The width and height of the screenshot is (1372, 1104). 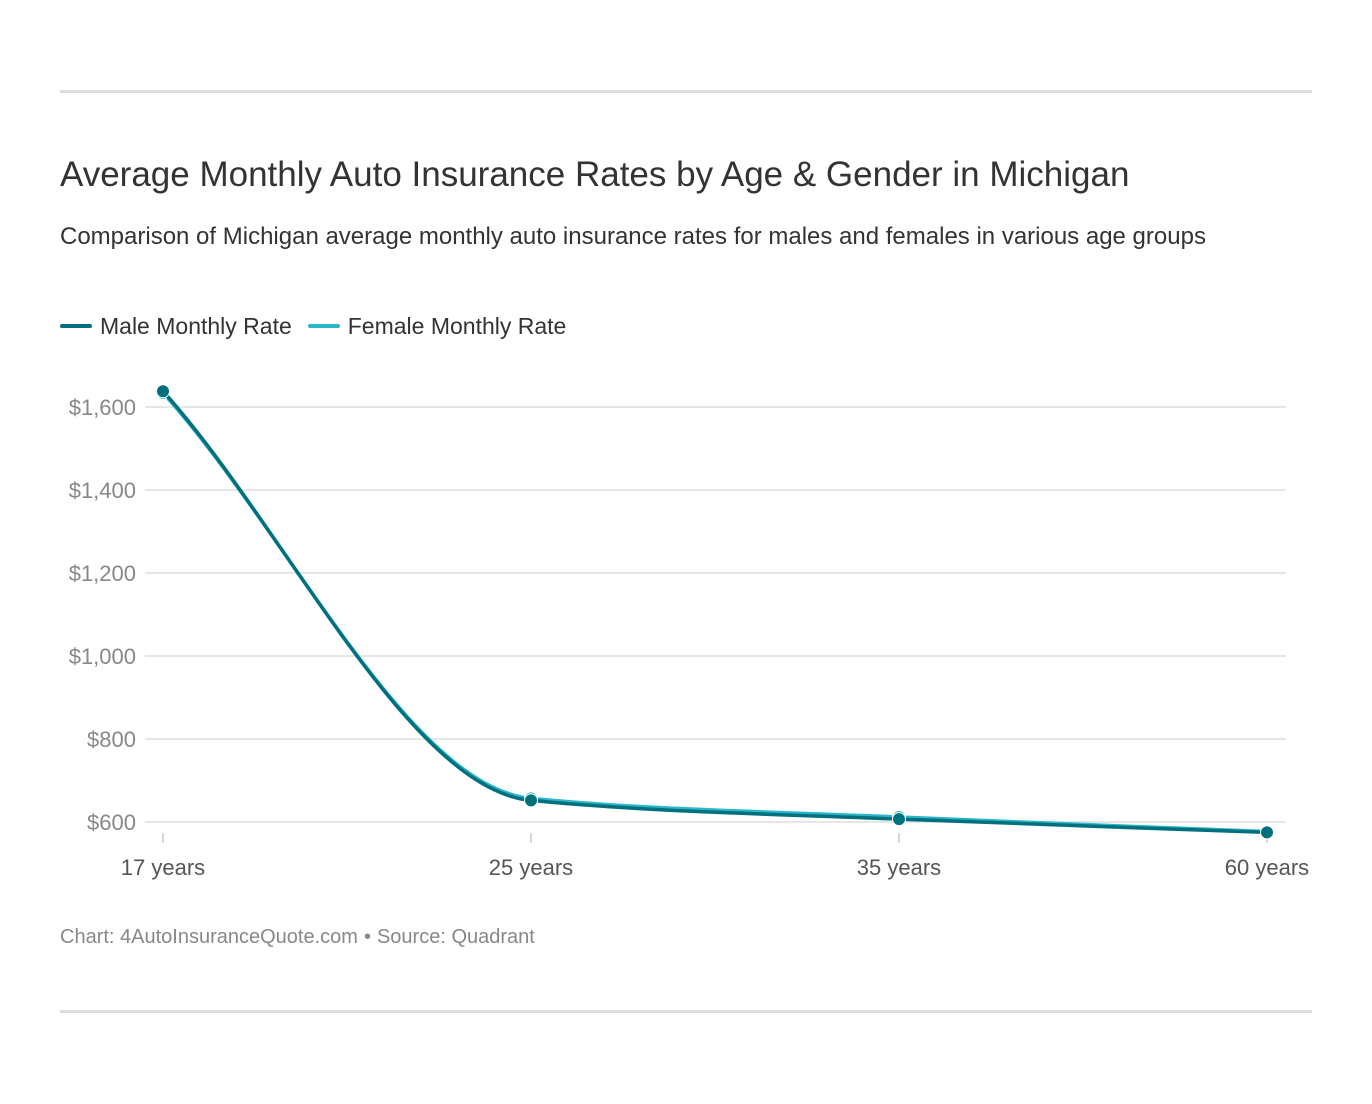 What do you see at coordinates (457, 326) in the screenshot?
I see `legend-label-female: Female Monthly Rate` at bounding box center [457, 326].